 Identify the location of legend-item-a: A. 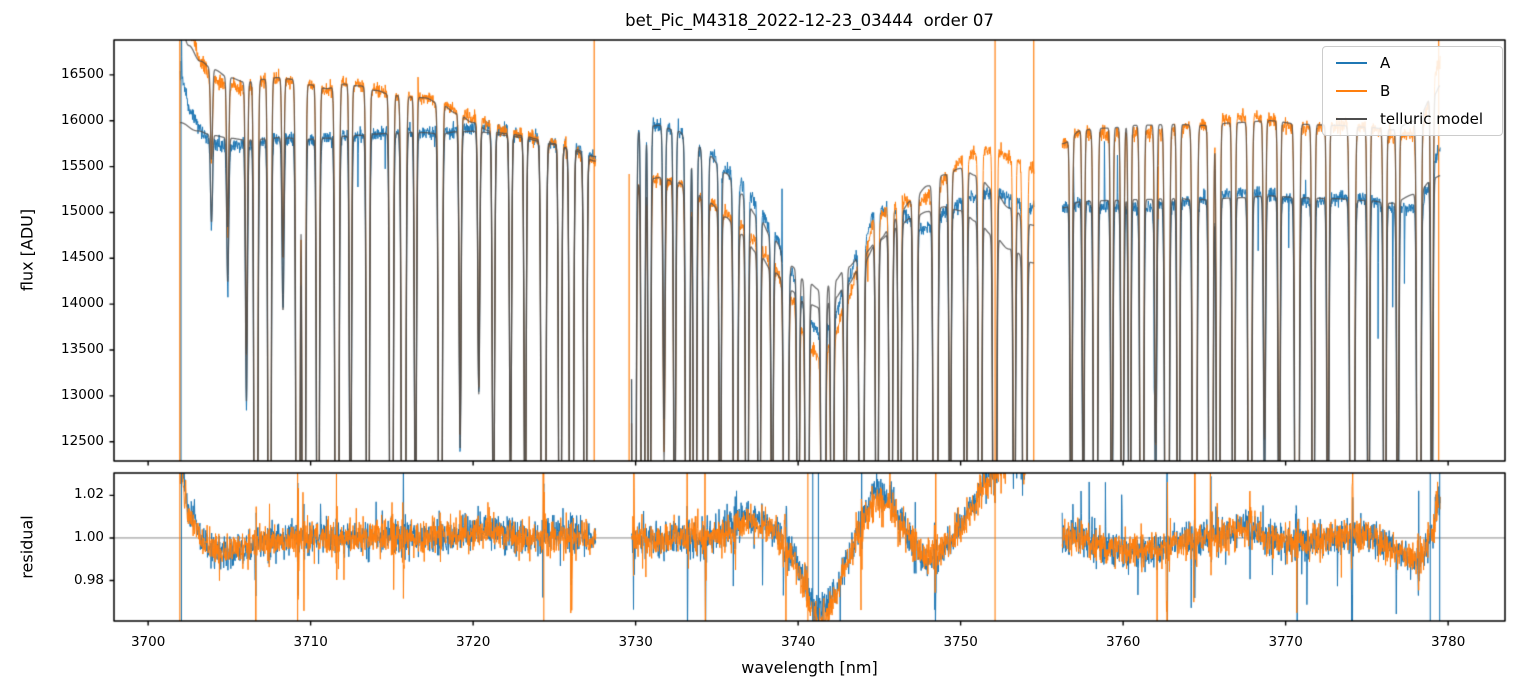
(1412, 63).